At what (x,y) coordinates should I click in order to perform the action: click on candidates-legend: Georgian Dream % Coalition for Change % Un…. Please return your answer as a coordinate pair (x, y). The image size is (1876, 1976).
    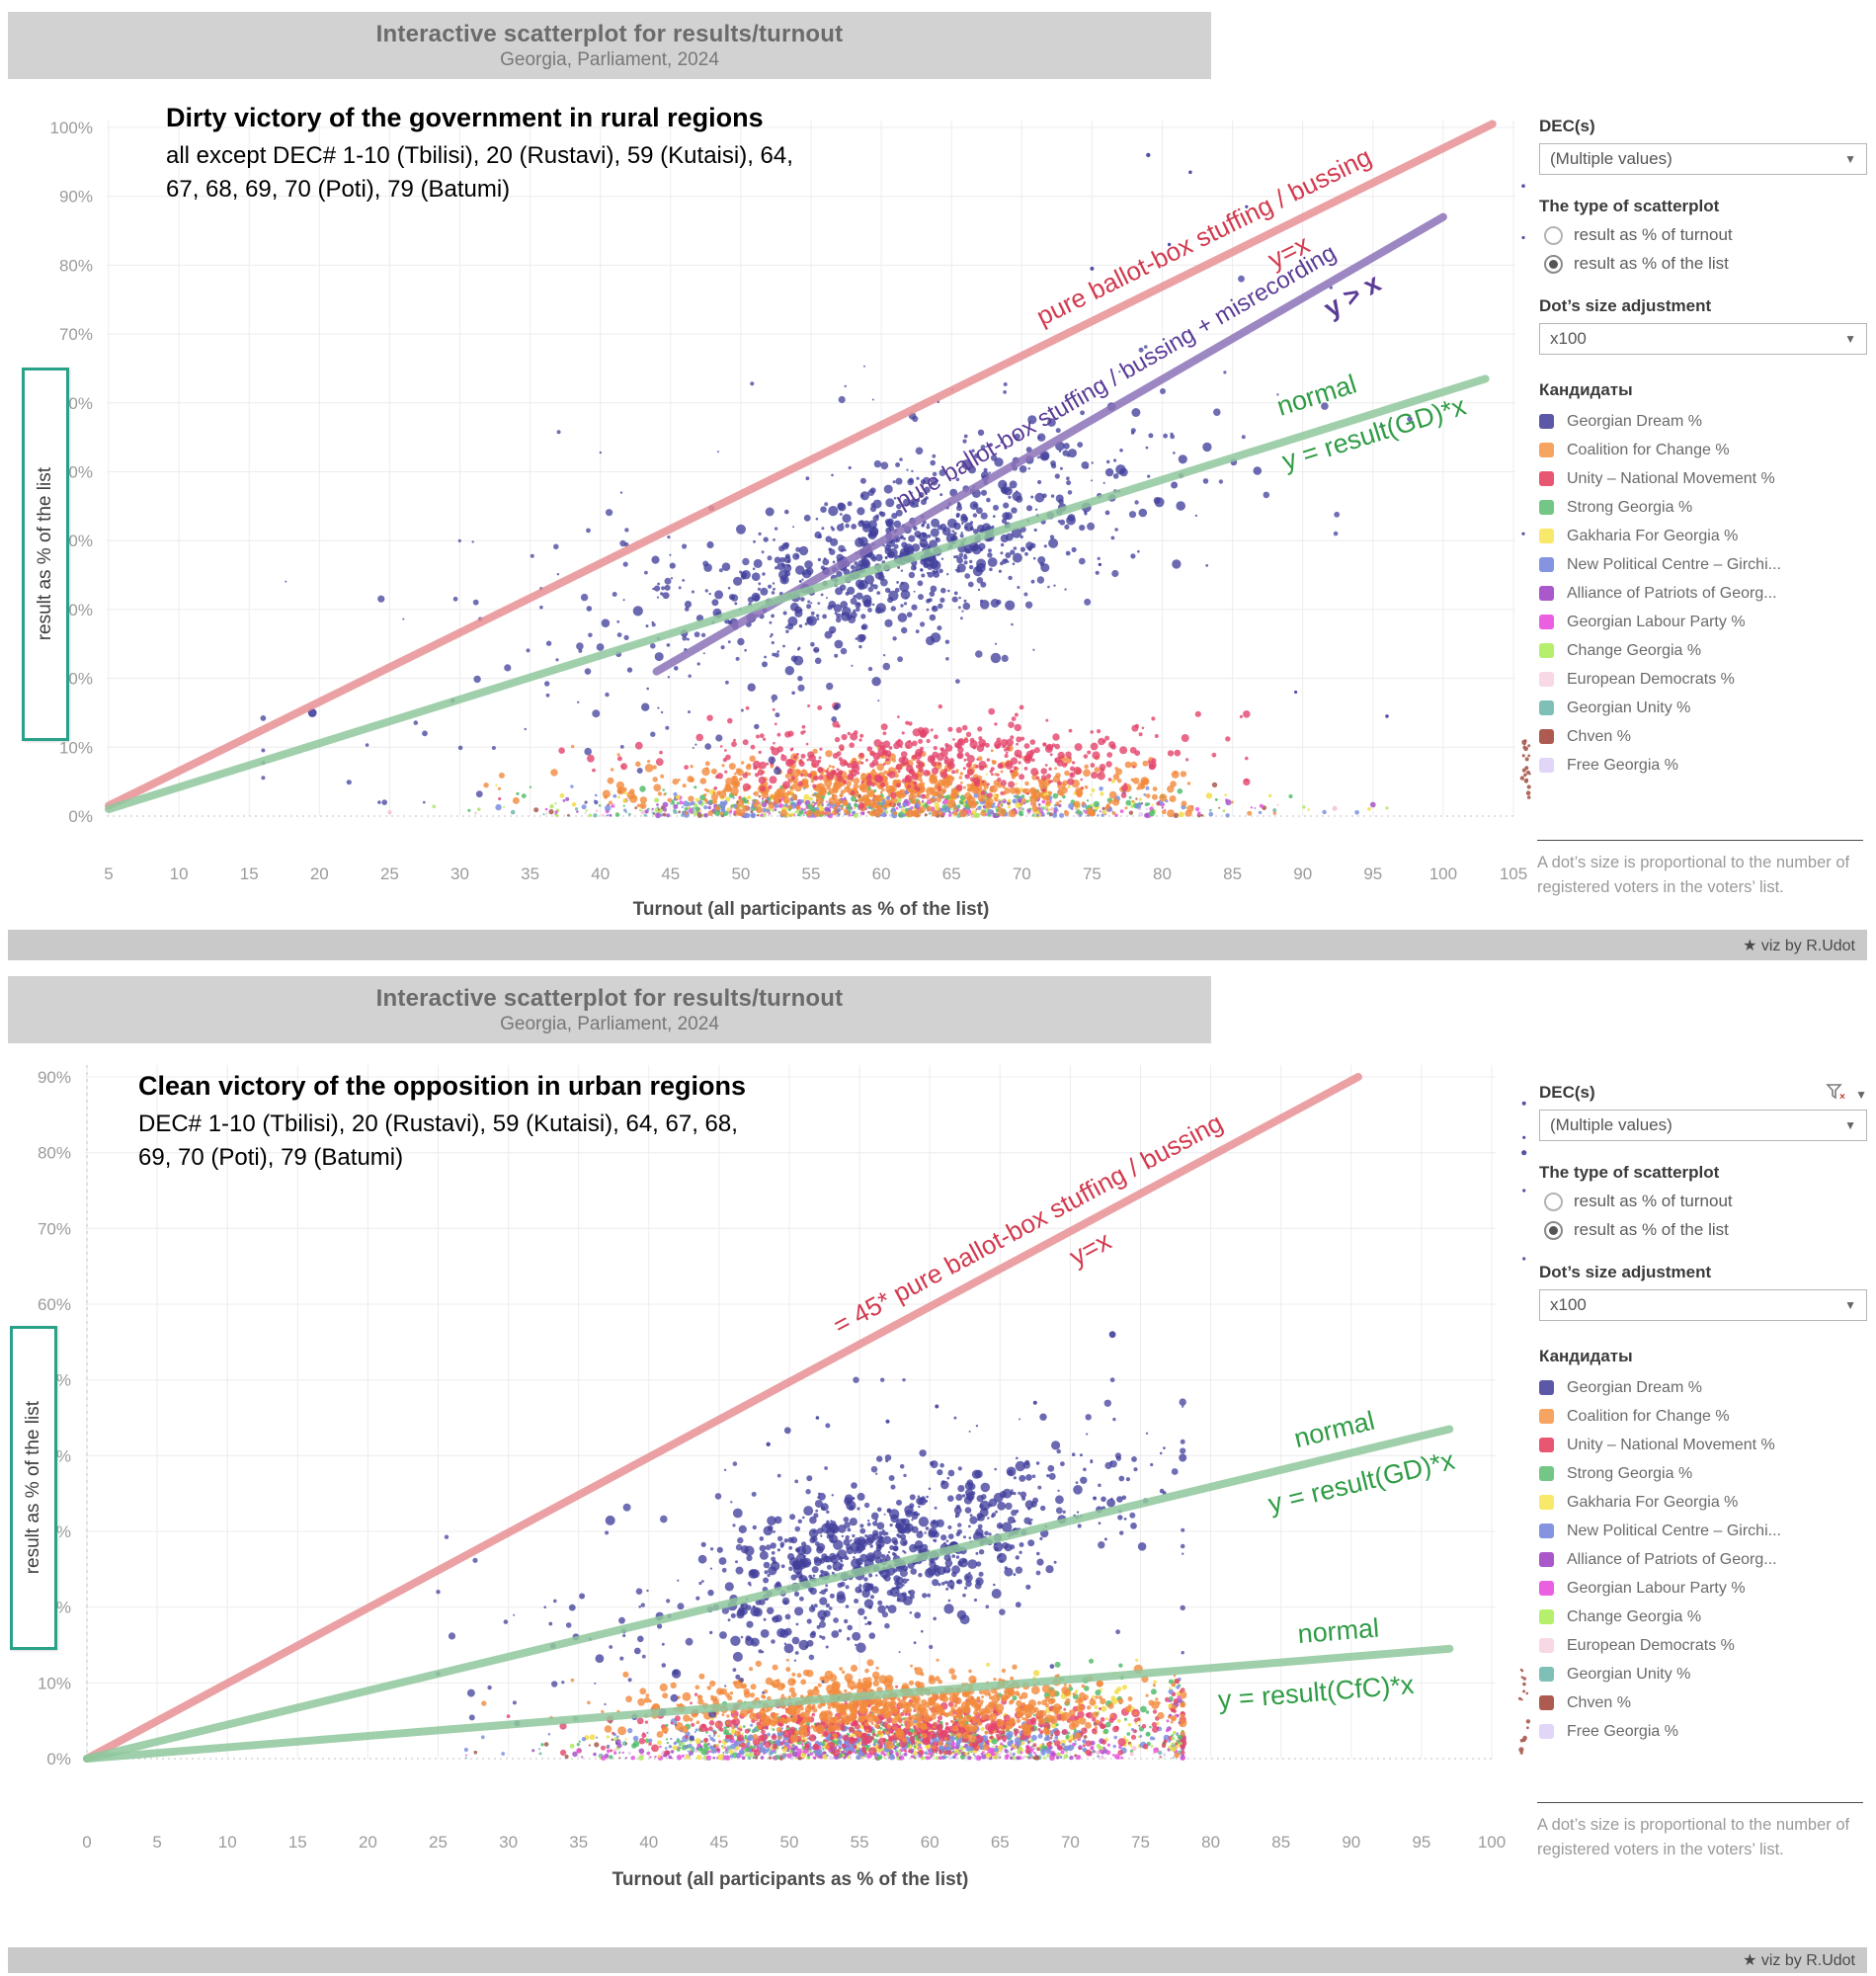
    Looking at the image, I should click on (1703, 593).